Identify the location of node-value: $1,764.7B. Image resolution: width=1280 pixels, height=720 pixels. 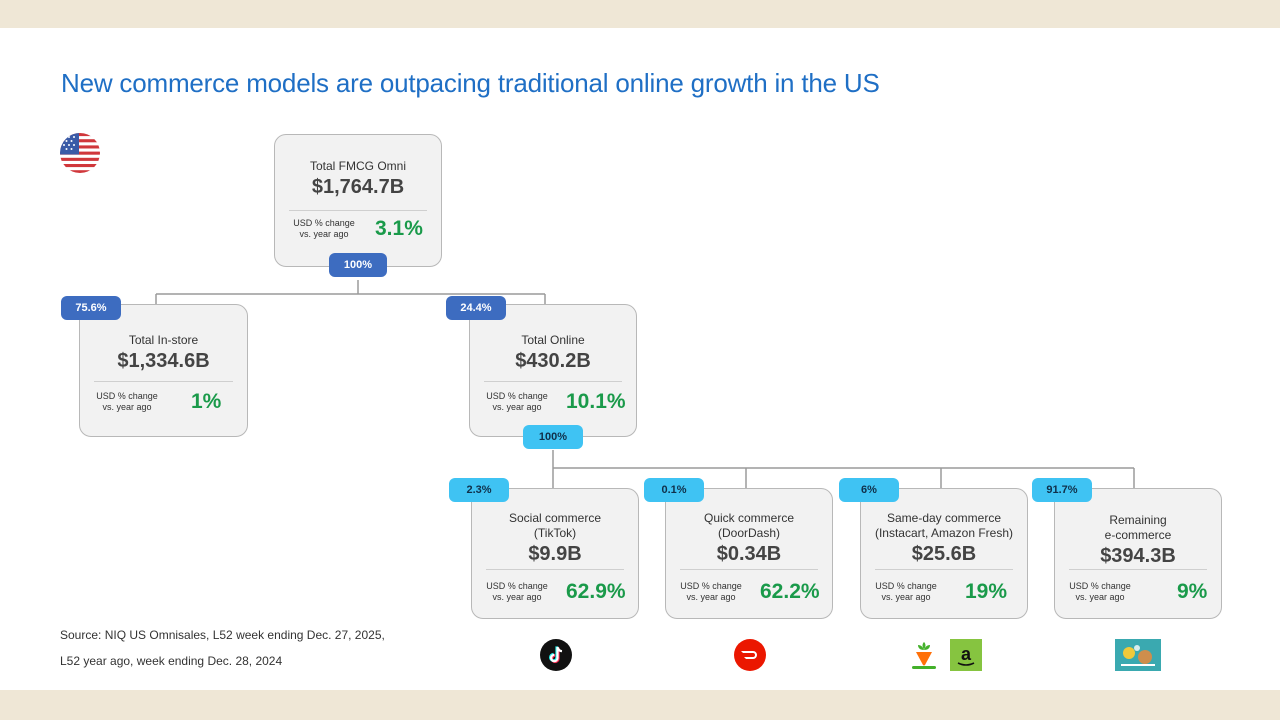
(358, 187).